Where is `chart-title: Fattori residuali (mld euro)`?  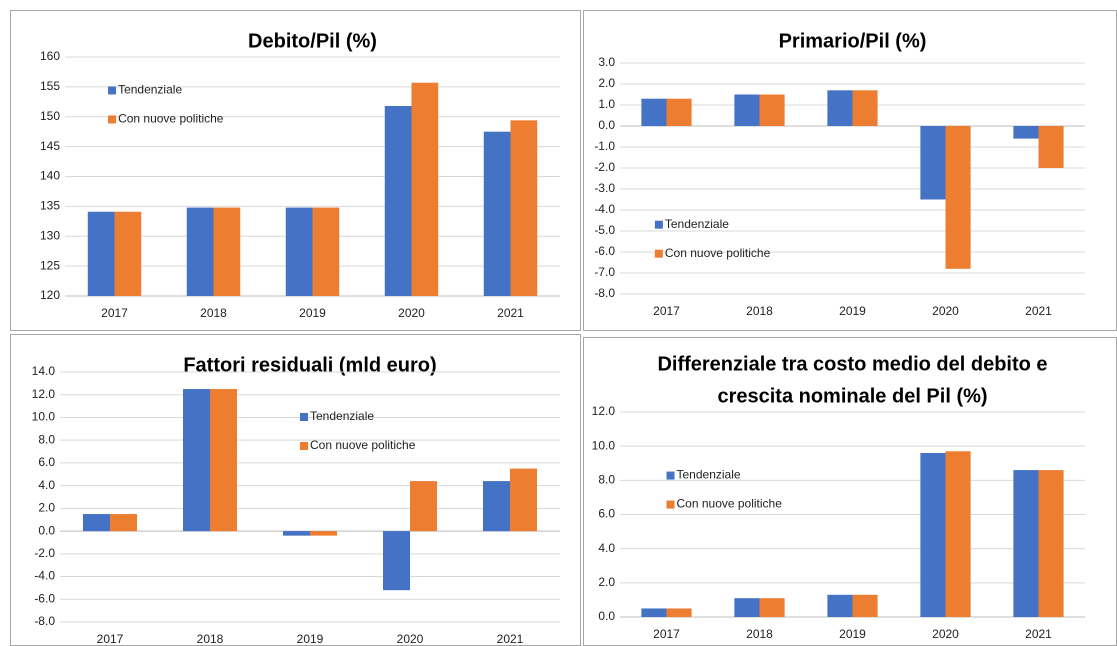 chart-title: Fattori residuali (mld euro) is located at coordinates (309, 365).